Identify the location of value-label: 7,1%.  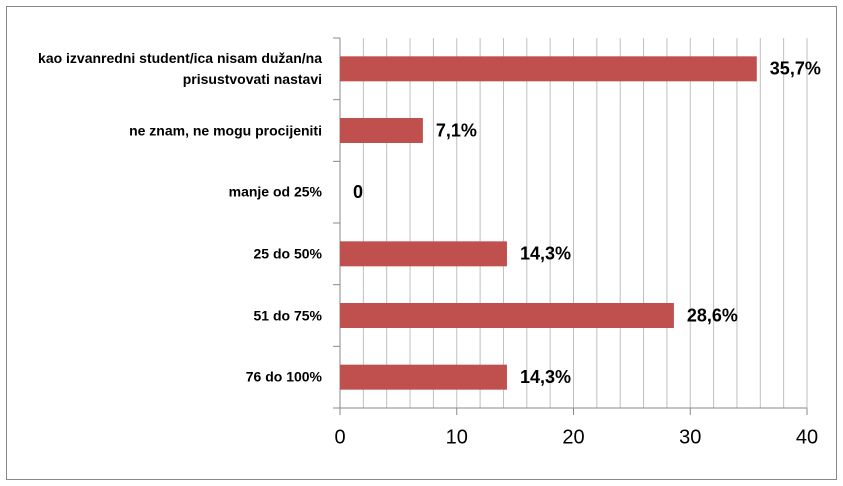
(456, 130).